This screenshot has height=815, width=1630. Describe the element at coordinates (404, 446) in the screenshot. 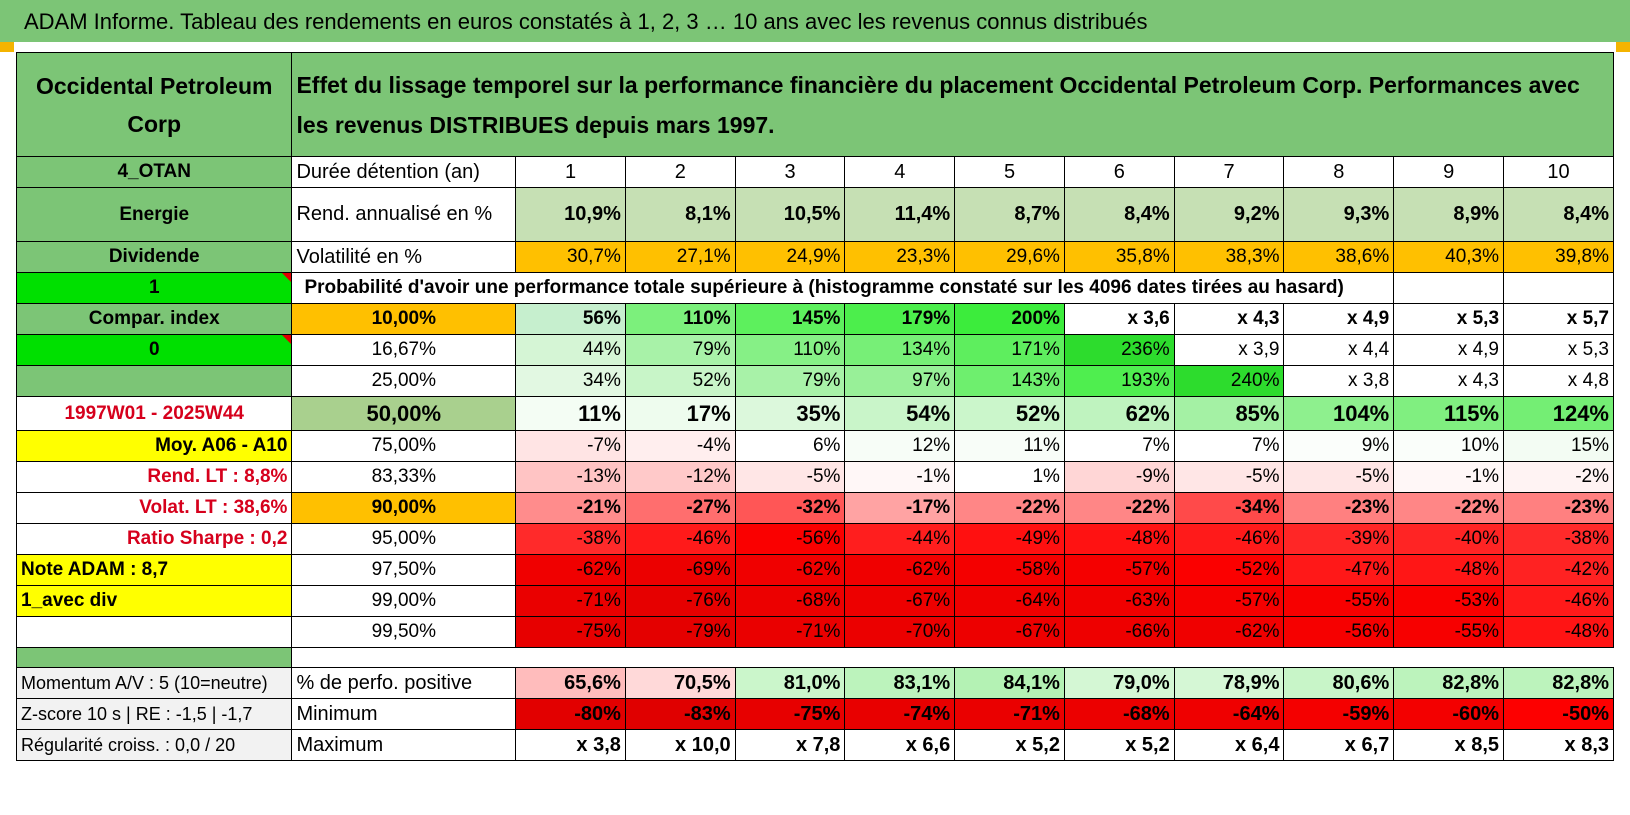

I see `quantile-threshold: 75,00%` at that location.